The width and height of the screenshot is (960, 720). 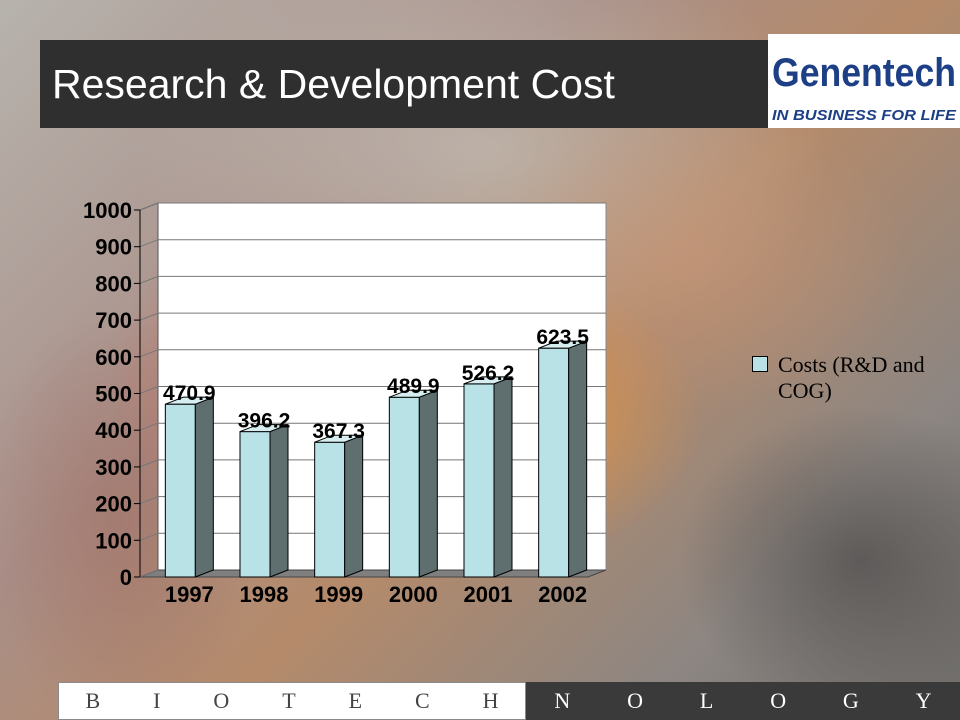 What do you see at coordinates (578, 459) in the screenshot?
I see `bar-side-2002` at bounding box center [578, 459].